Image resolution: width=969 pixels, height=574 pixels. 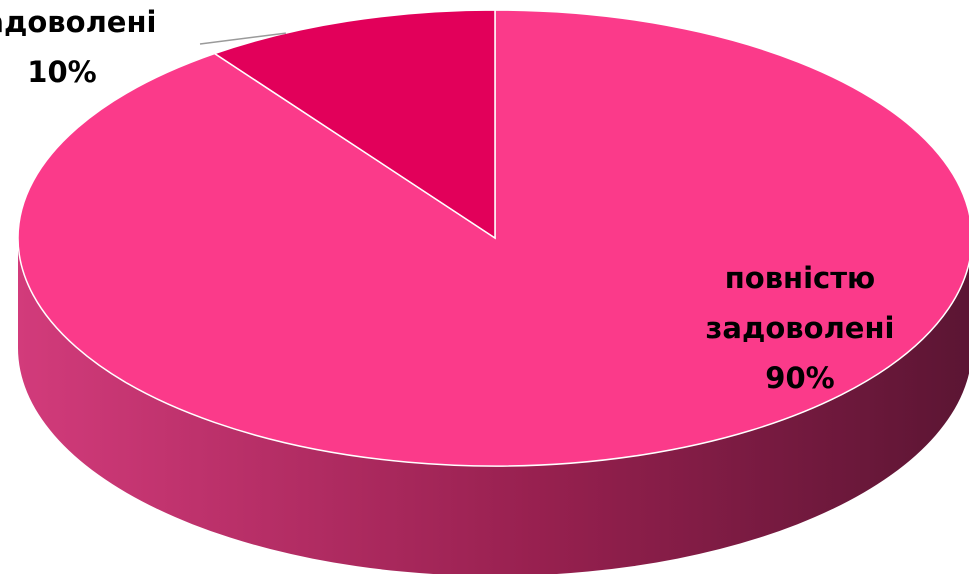 What do you see at coordinates (61, 72) in the screenshot?
I see `slice-value-label: 10%` at bounding box center [61, 72].